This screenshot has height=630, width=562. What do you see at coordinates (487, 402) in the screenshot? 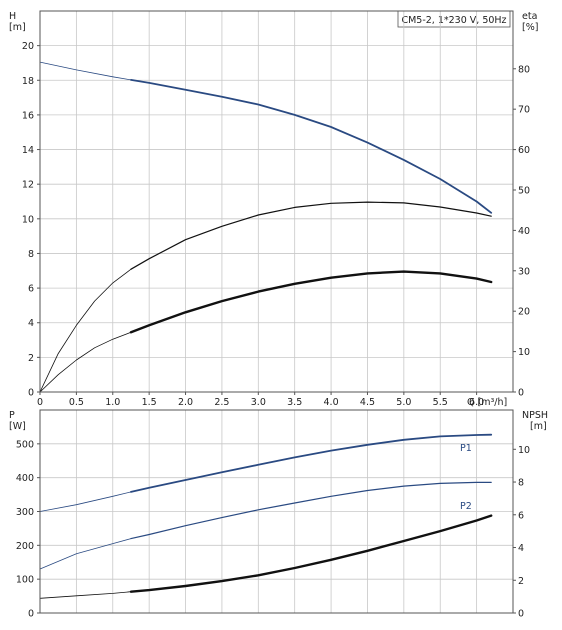
I see `top-x-axis-label: Q [m³/h]` at bounding box center [487, 402].